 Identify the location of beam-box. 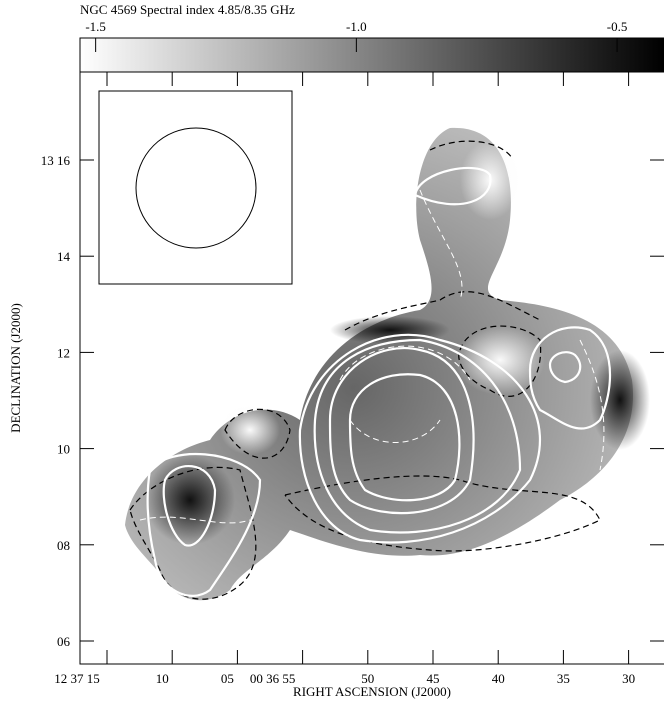
(195, 187).